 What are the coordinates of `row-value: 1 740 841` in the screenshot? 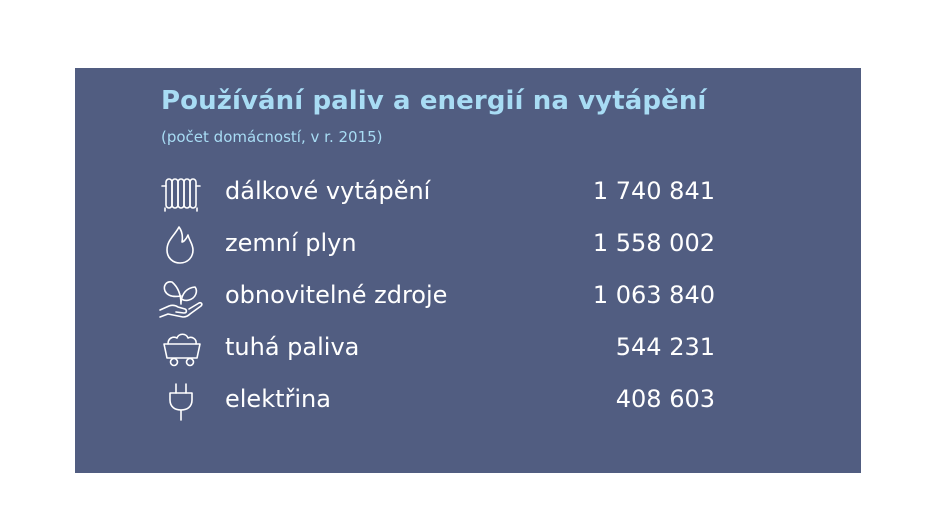 It's located at (653, 191).